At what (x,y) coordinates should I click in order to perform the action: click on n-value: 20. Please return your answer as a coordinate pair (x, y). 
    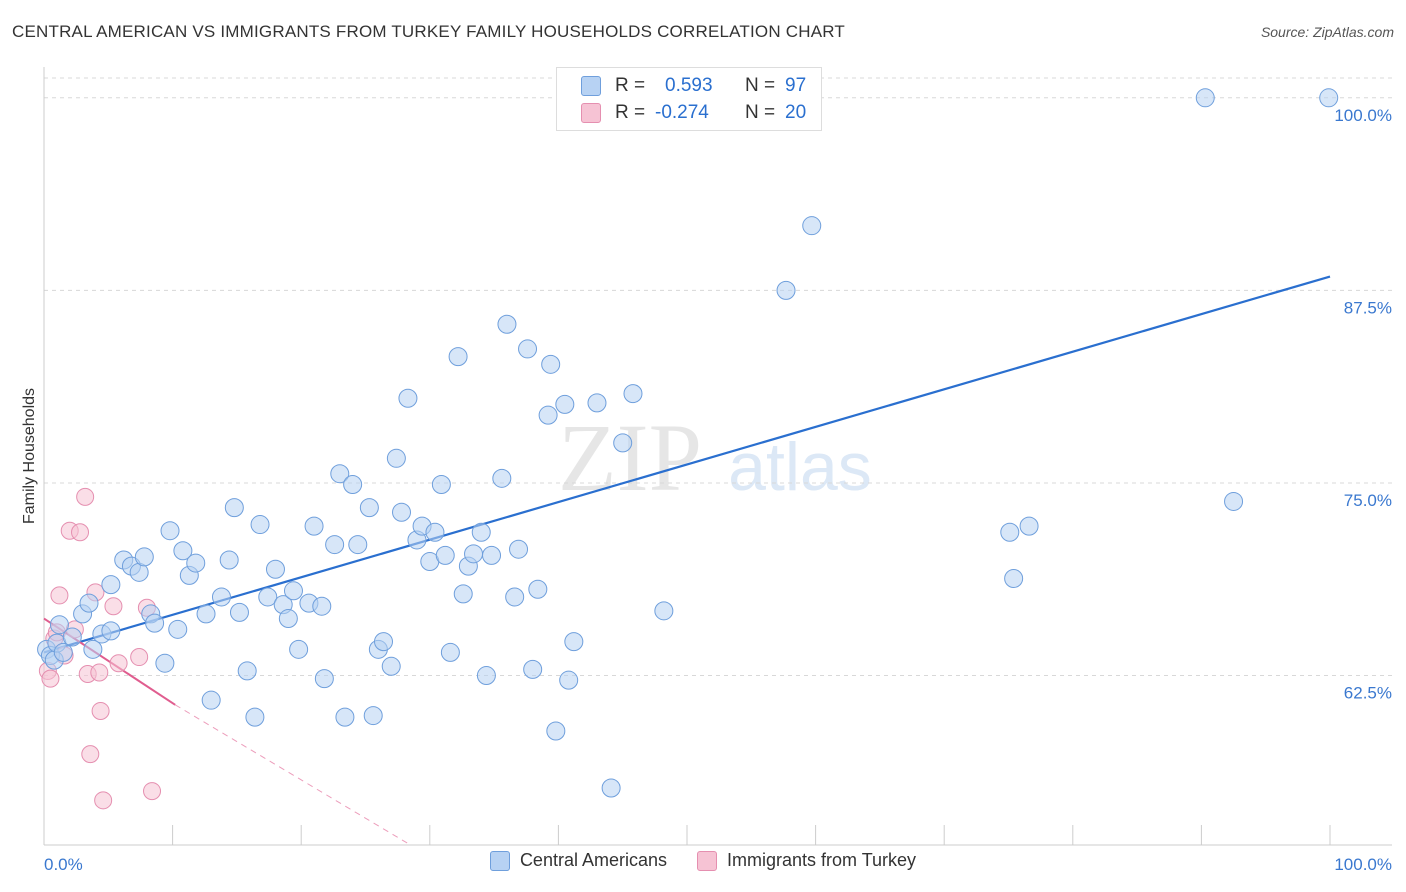
    Looking at the image, I should click on (796, 112).